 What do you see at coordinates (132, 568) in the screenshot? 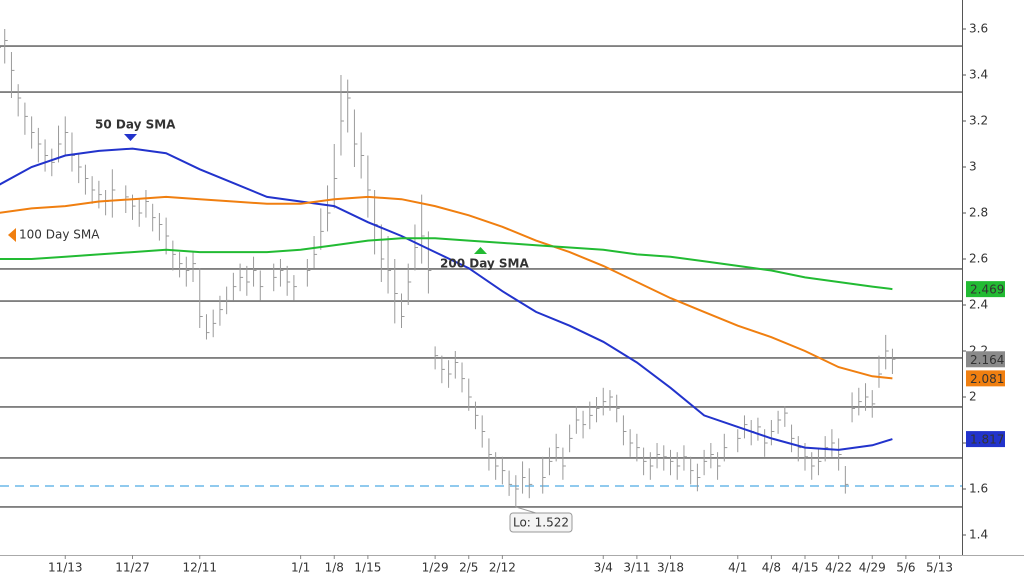
I see `x-tick-label: 11/27` at bounding box center [132, 568].